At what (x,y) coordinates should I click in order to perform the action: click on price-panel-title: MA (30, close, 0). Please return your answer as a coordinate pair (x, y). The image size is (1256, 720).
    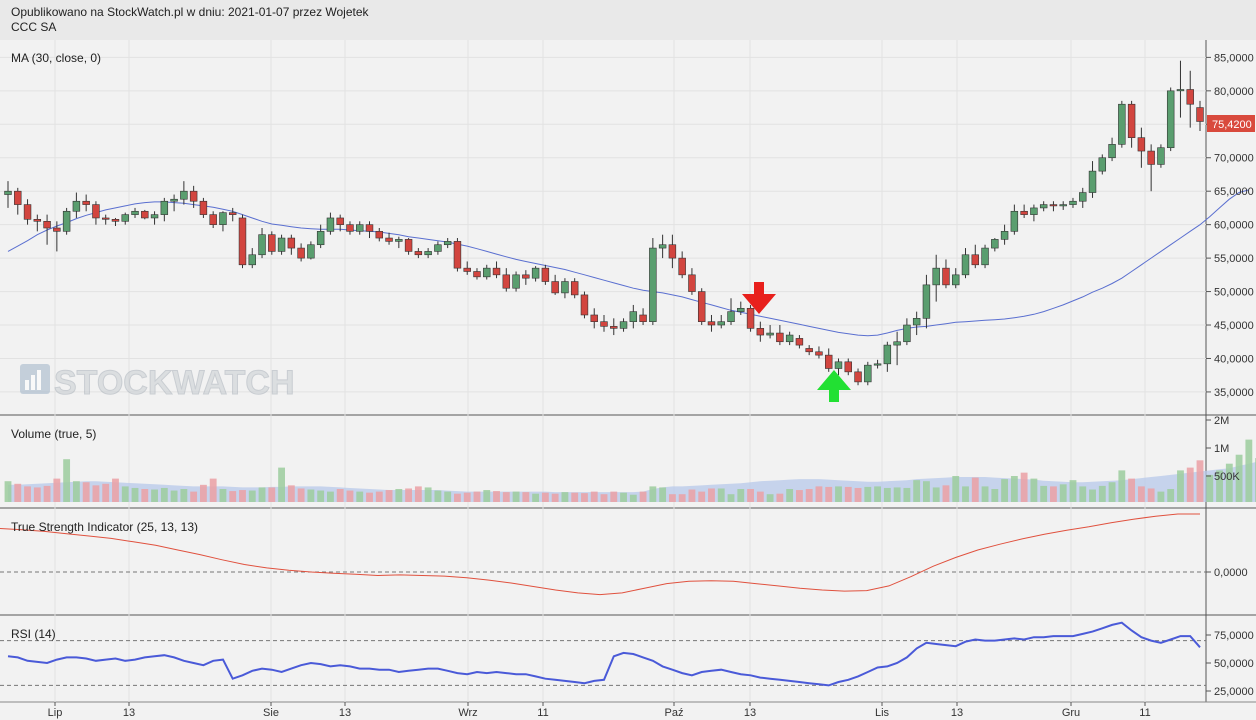
    Looking at the image, I should click on (56, 58).